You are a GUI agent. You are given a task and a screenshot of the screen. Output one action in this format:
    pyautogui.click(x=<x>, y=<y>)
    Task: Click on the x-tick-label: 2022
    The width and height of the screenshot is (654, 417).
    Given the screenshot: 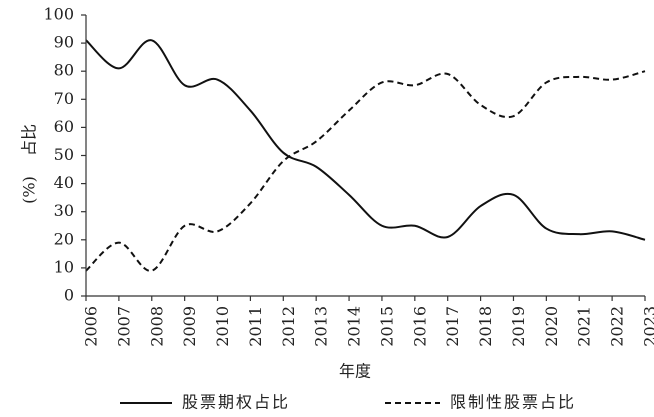 What is the action you would take?
    pyautogui.click(x=617, y=326)
    